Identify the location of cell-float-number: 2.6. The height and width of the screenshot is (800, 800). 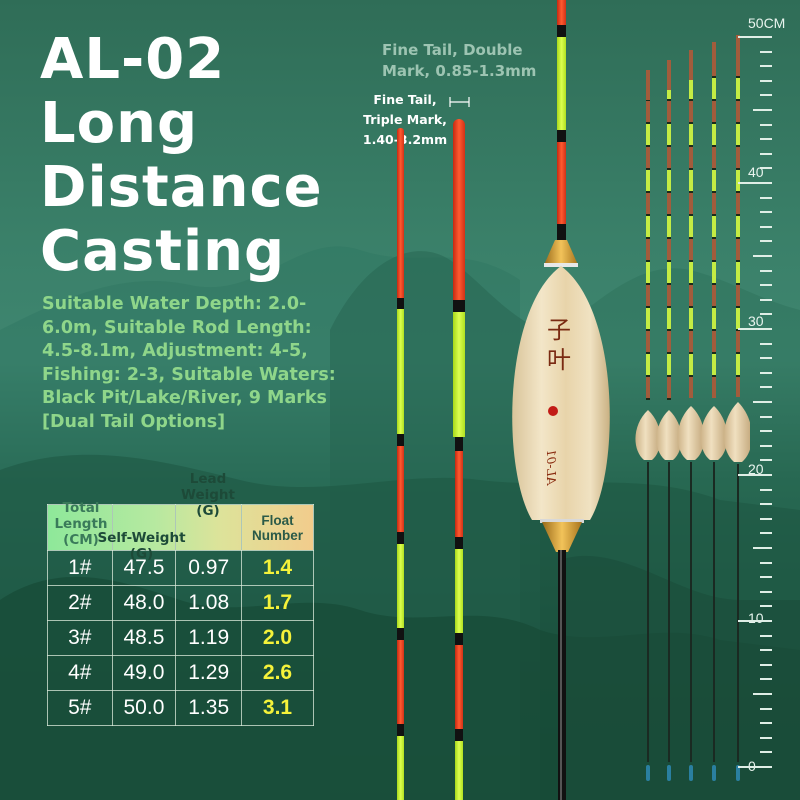
(277, 673).